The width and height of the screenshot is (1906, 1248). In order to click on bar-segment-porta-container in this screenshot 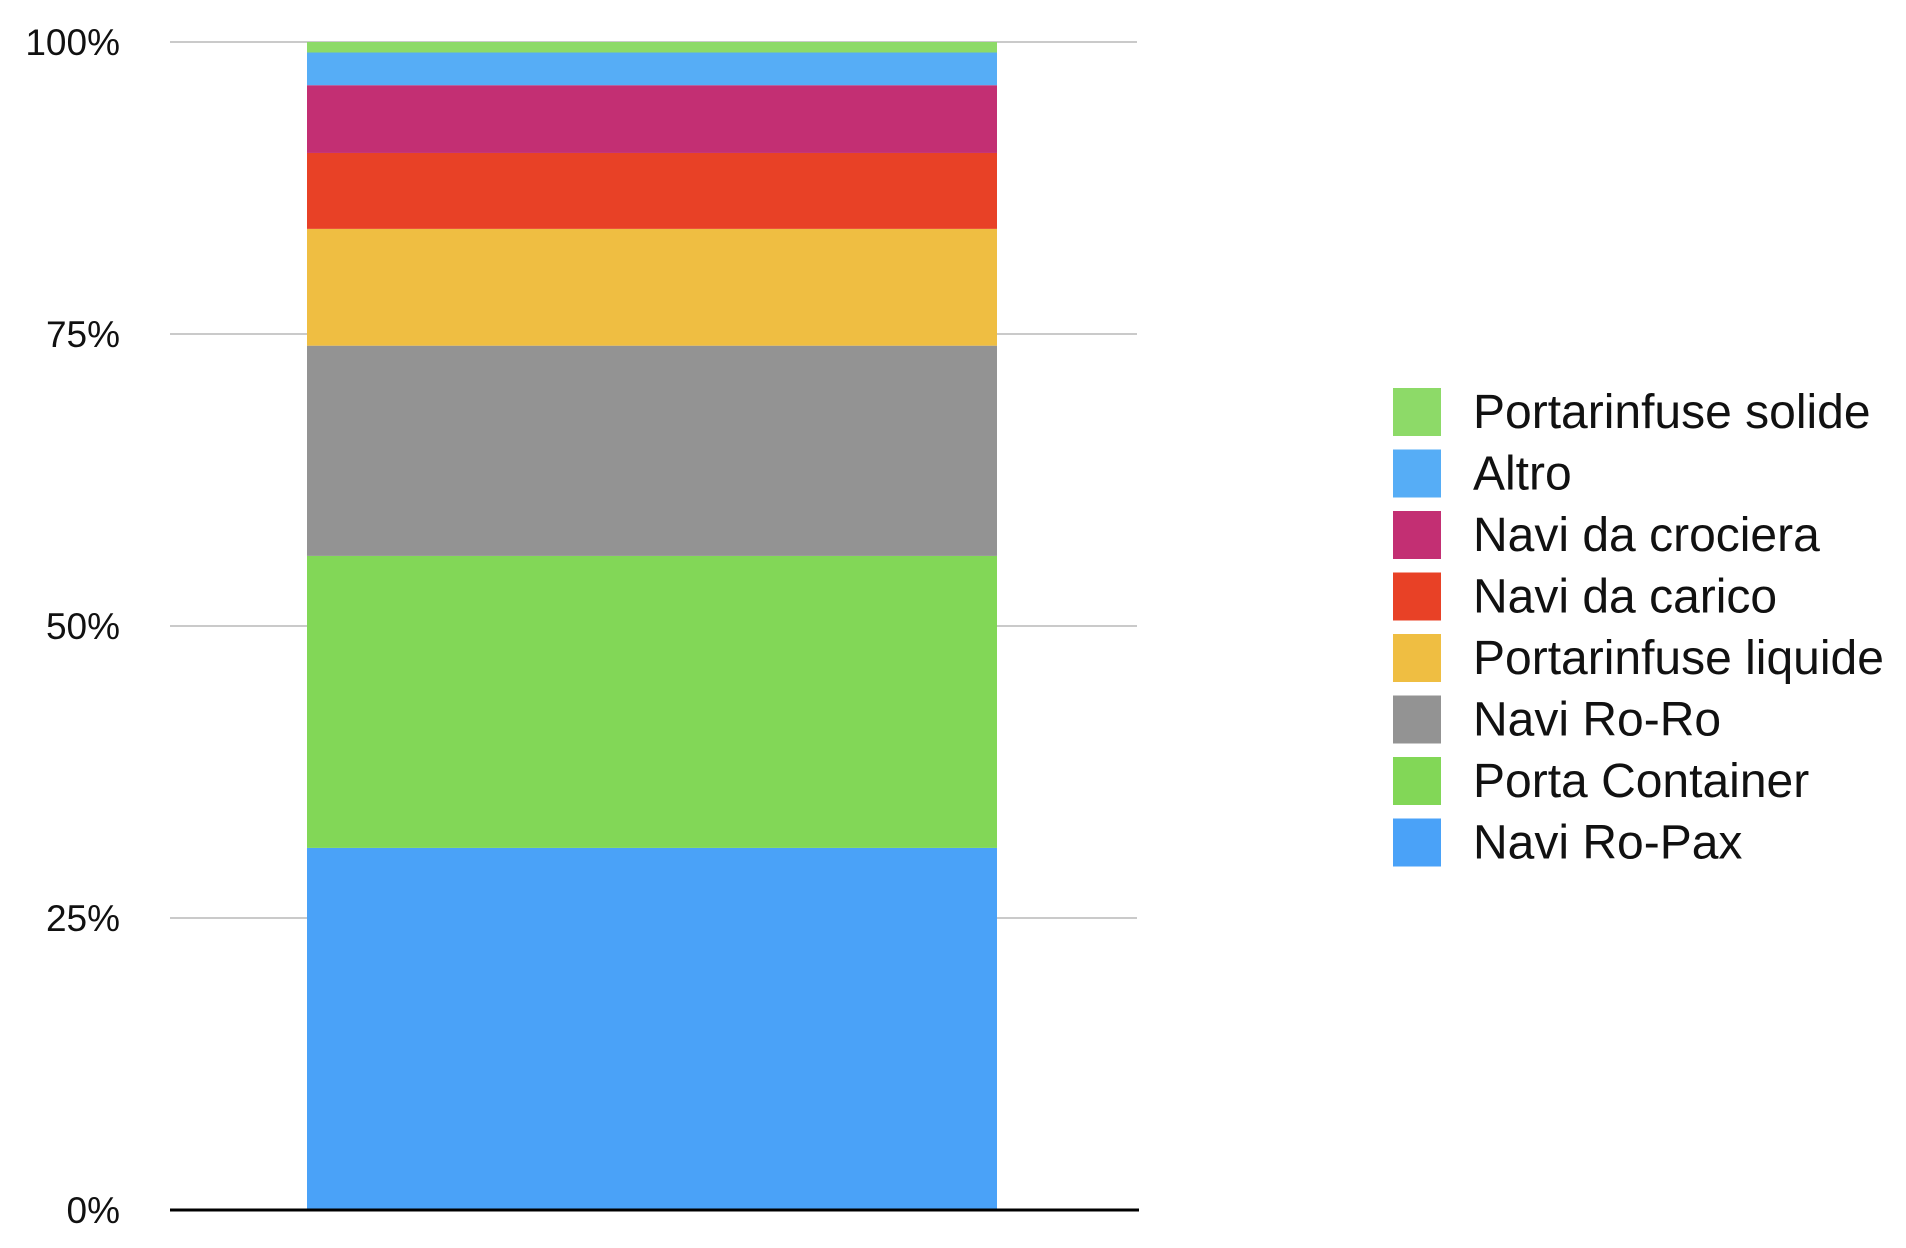, I will do `click(652, 701)`.